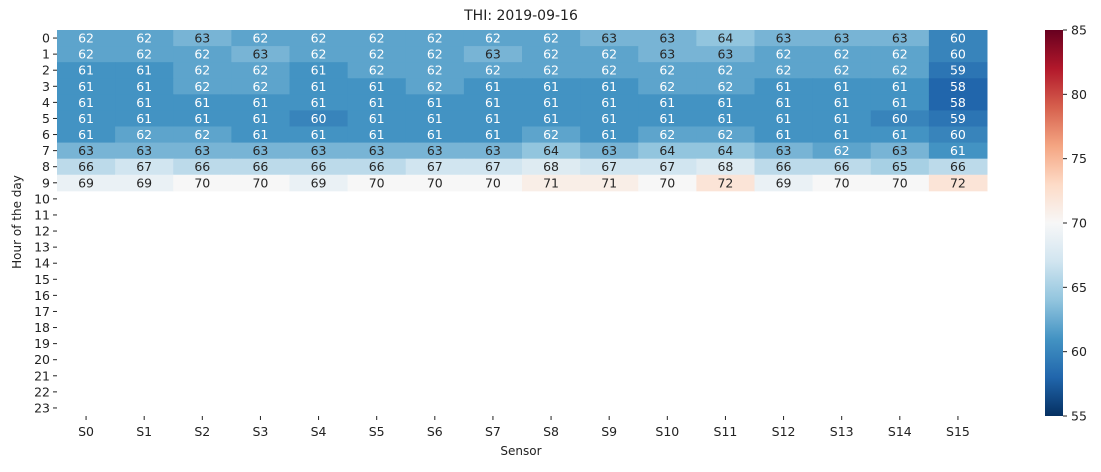 The height and width of the screenshot is (472, 1101). What do you see at coordinates (319, 431) in the screenshot?
I see `x-tick-label: S4` at bounding box center [319, 431].